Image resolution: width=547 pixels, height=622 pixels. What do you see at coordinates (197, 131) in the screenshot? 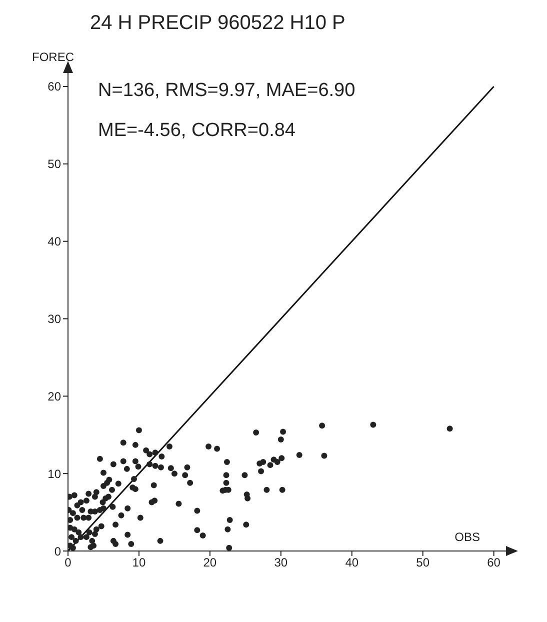
I see `annotation: ME=-4.56, CORR=0.84` at bounding box center [197, 131].